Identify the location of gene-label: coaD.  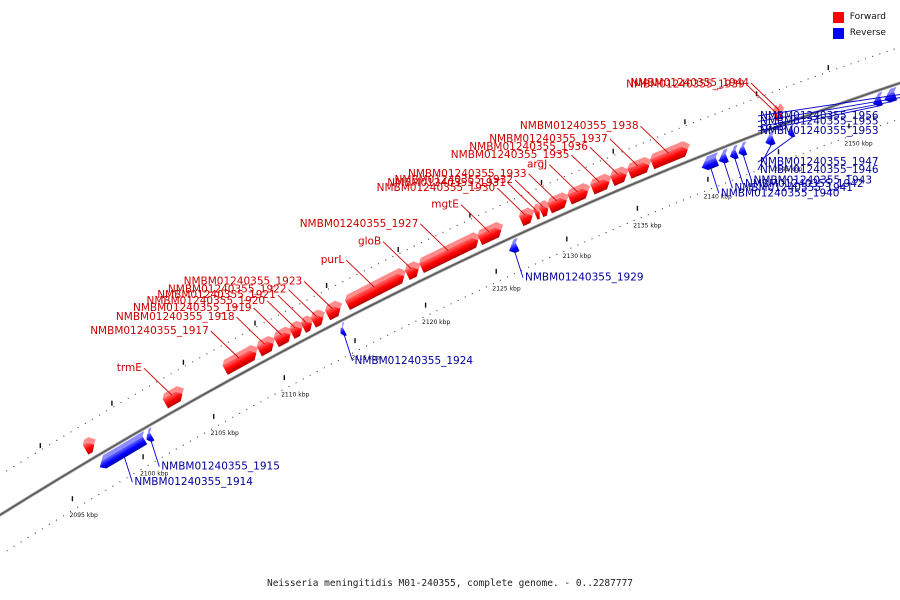
(773, 127).